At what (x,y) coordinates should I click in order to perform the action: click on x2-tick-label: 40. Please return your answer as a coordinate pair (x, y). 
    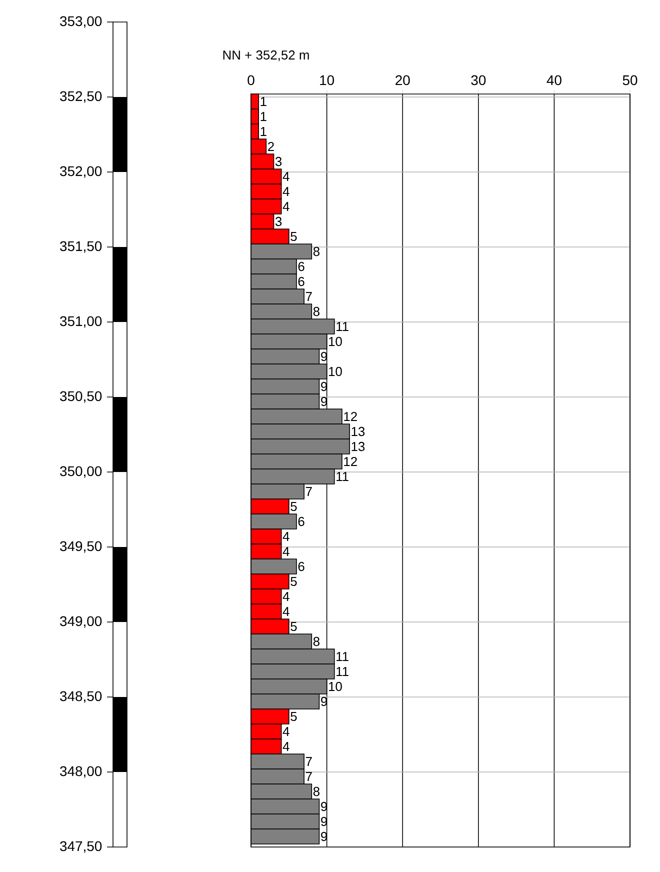
    Looking at the image, I should click on (554, 80).